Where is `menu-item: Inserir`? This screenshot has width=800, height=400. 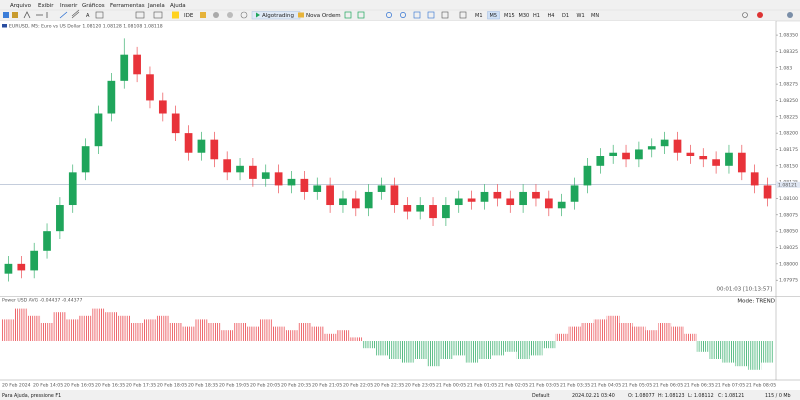 menu-item: Inserir is located at coordinates (69, 6).